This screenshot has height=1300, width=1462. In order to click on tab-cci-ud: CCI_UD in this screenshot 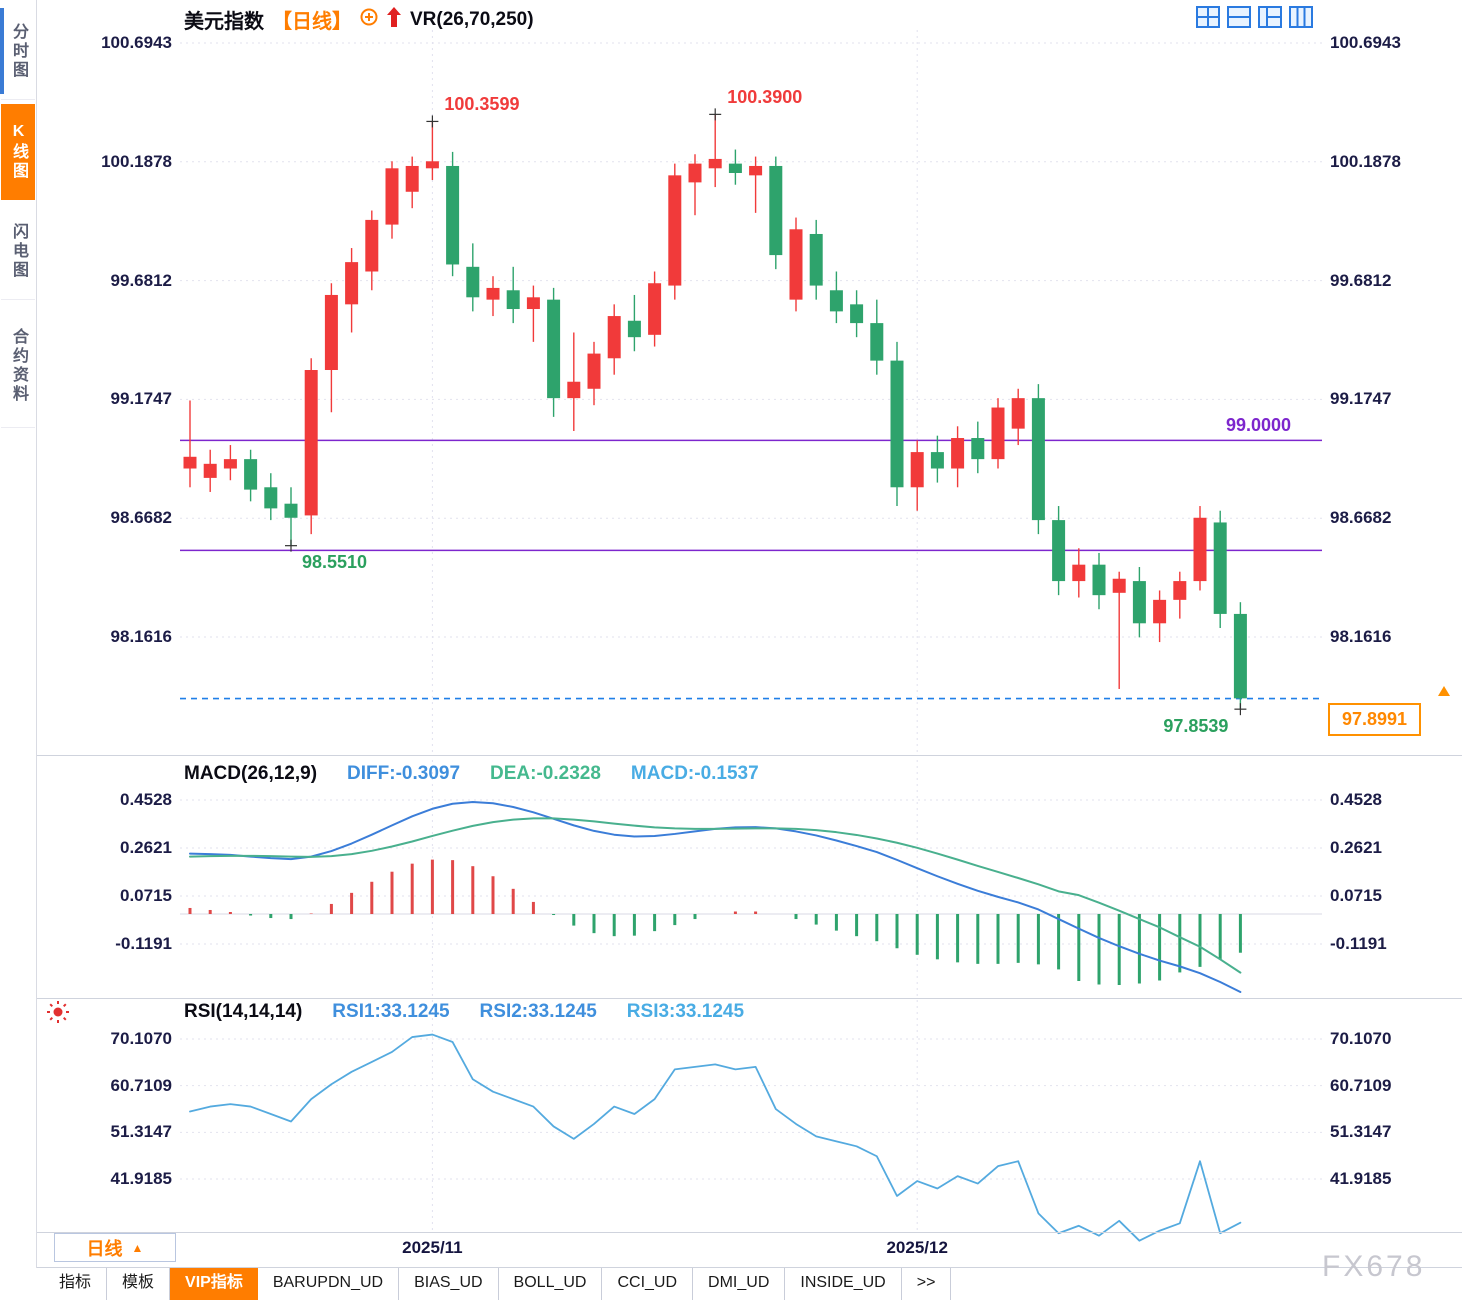, I will do `click(648, 1284)`.